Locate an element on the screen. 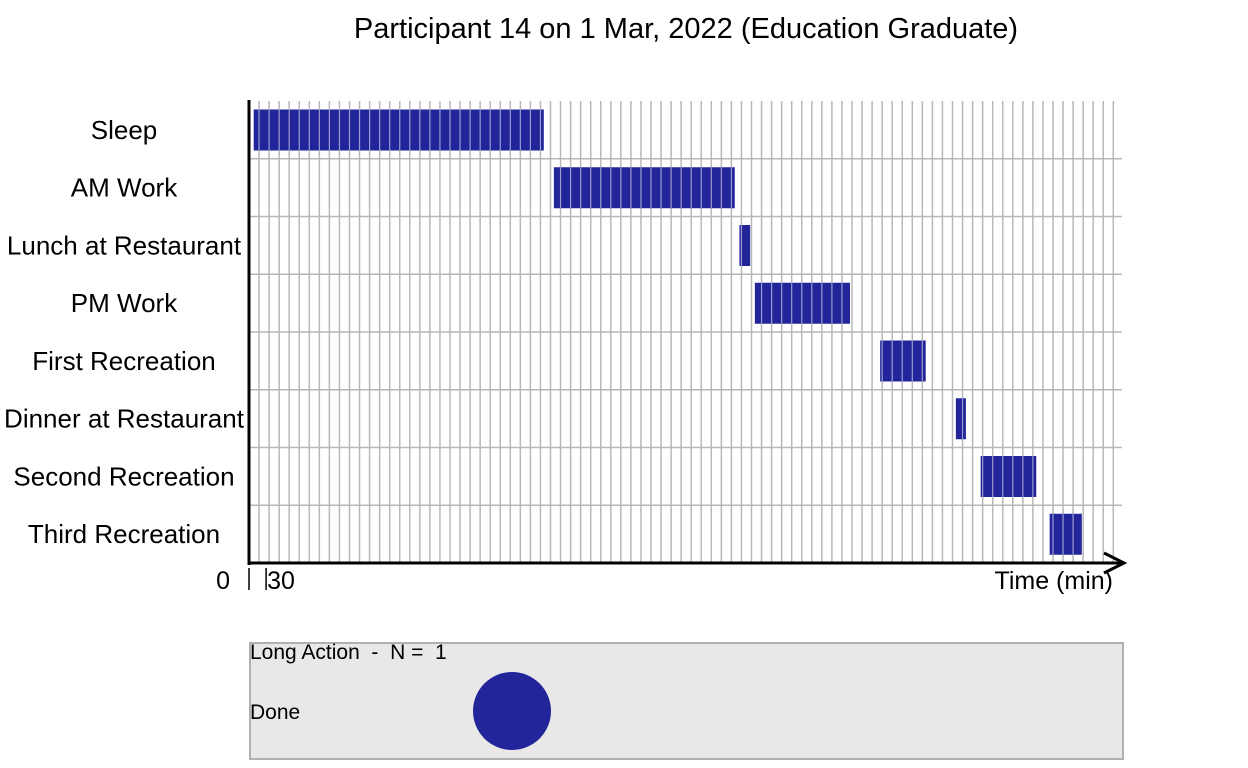 This screenshot has height=768, width=1248. lane-label: PM Work is located at coordinates (124, 303).